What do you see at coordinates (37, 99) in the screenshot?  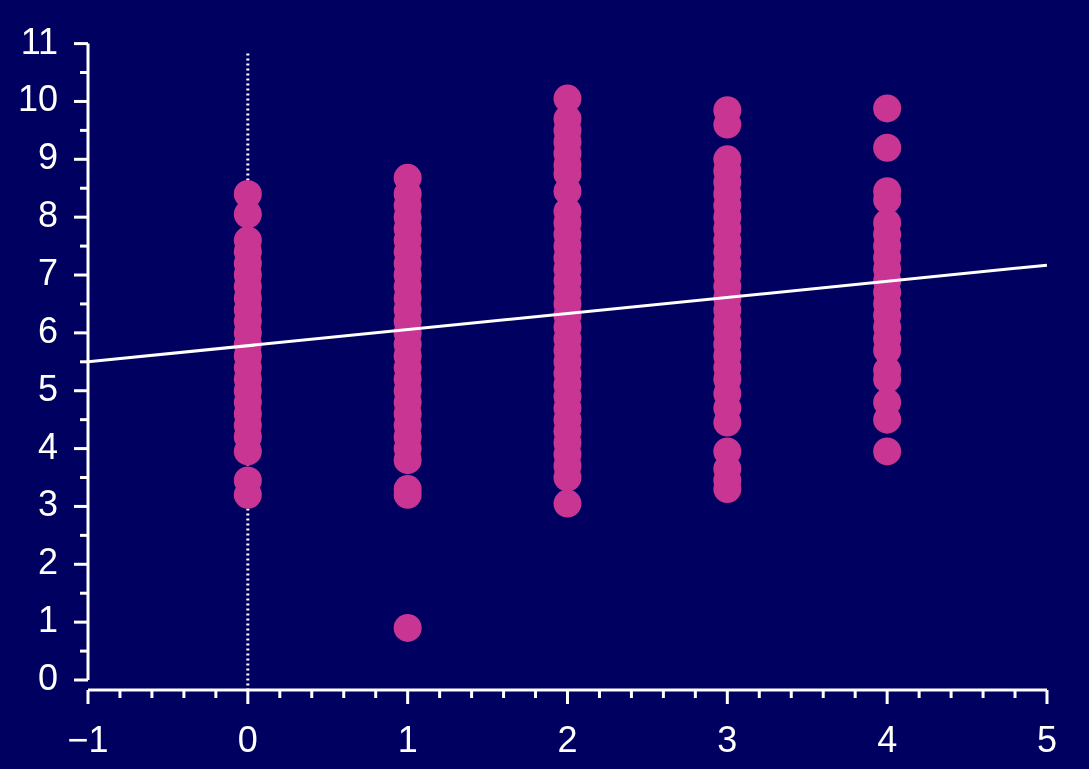 I see `y-tick-label: 10` at bounding box center [37, 99].